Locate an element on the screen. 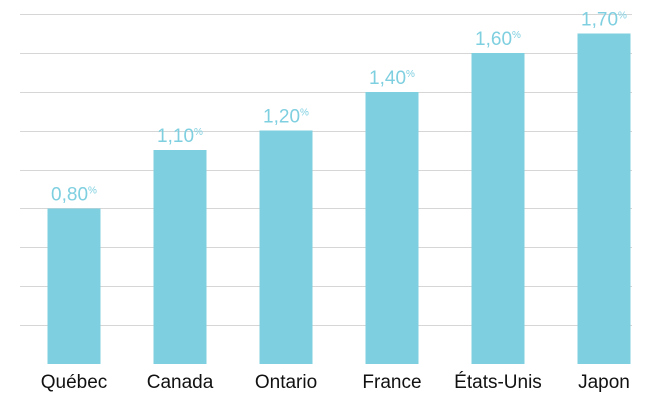  category-label: États-Unis is located at coordinates (498, 382).